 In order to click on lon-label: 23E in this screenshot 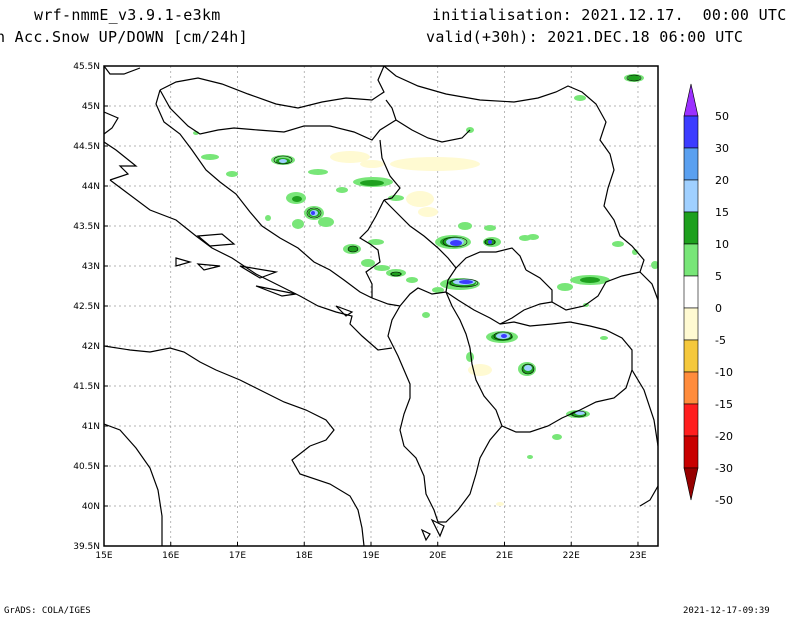, I will do `click(637, 556)`.